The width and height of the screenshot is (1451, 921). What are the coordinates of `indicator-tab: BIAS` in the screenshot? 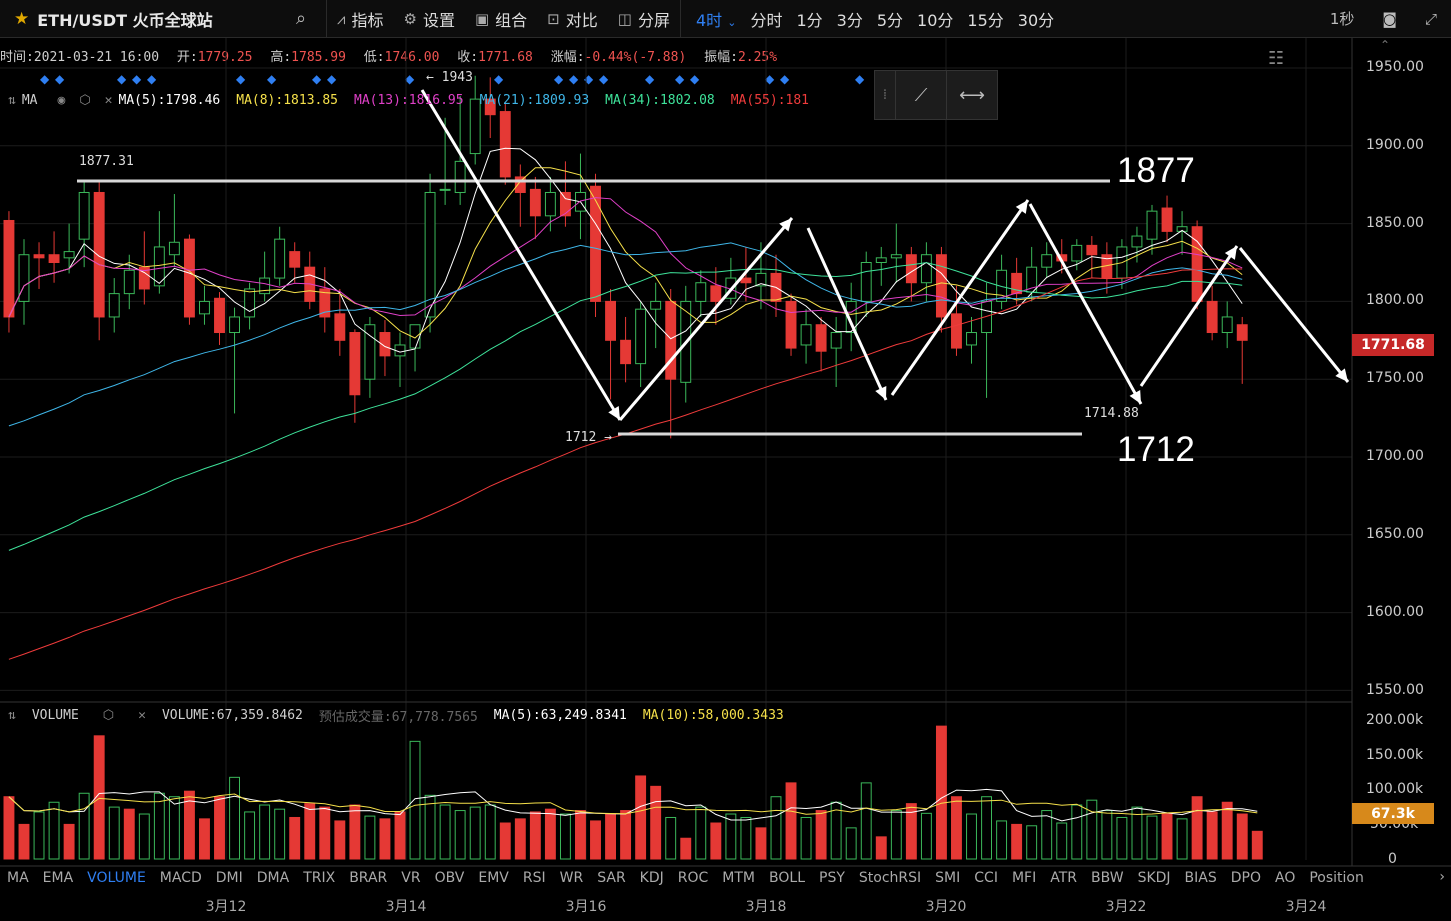 It's located at (1200, 878).